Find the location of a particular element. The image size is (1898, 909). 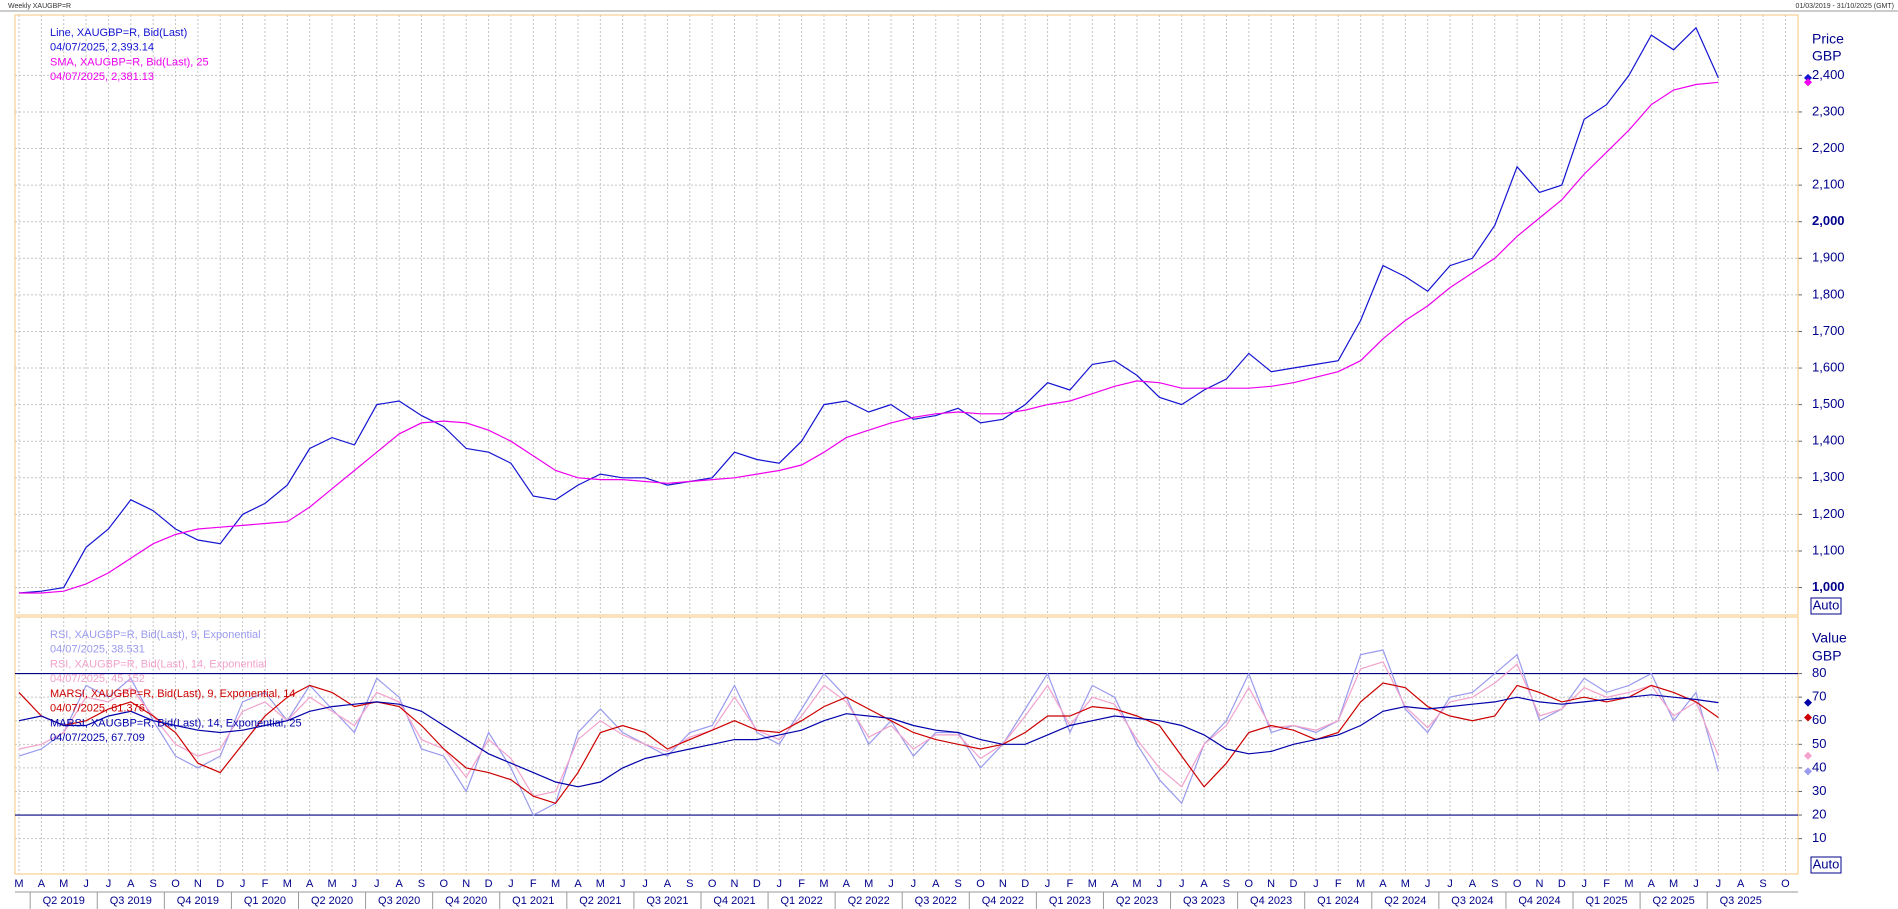

quarter-label: Q3 2021 is located at coordinates (667, 901).